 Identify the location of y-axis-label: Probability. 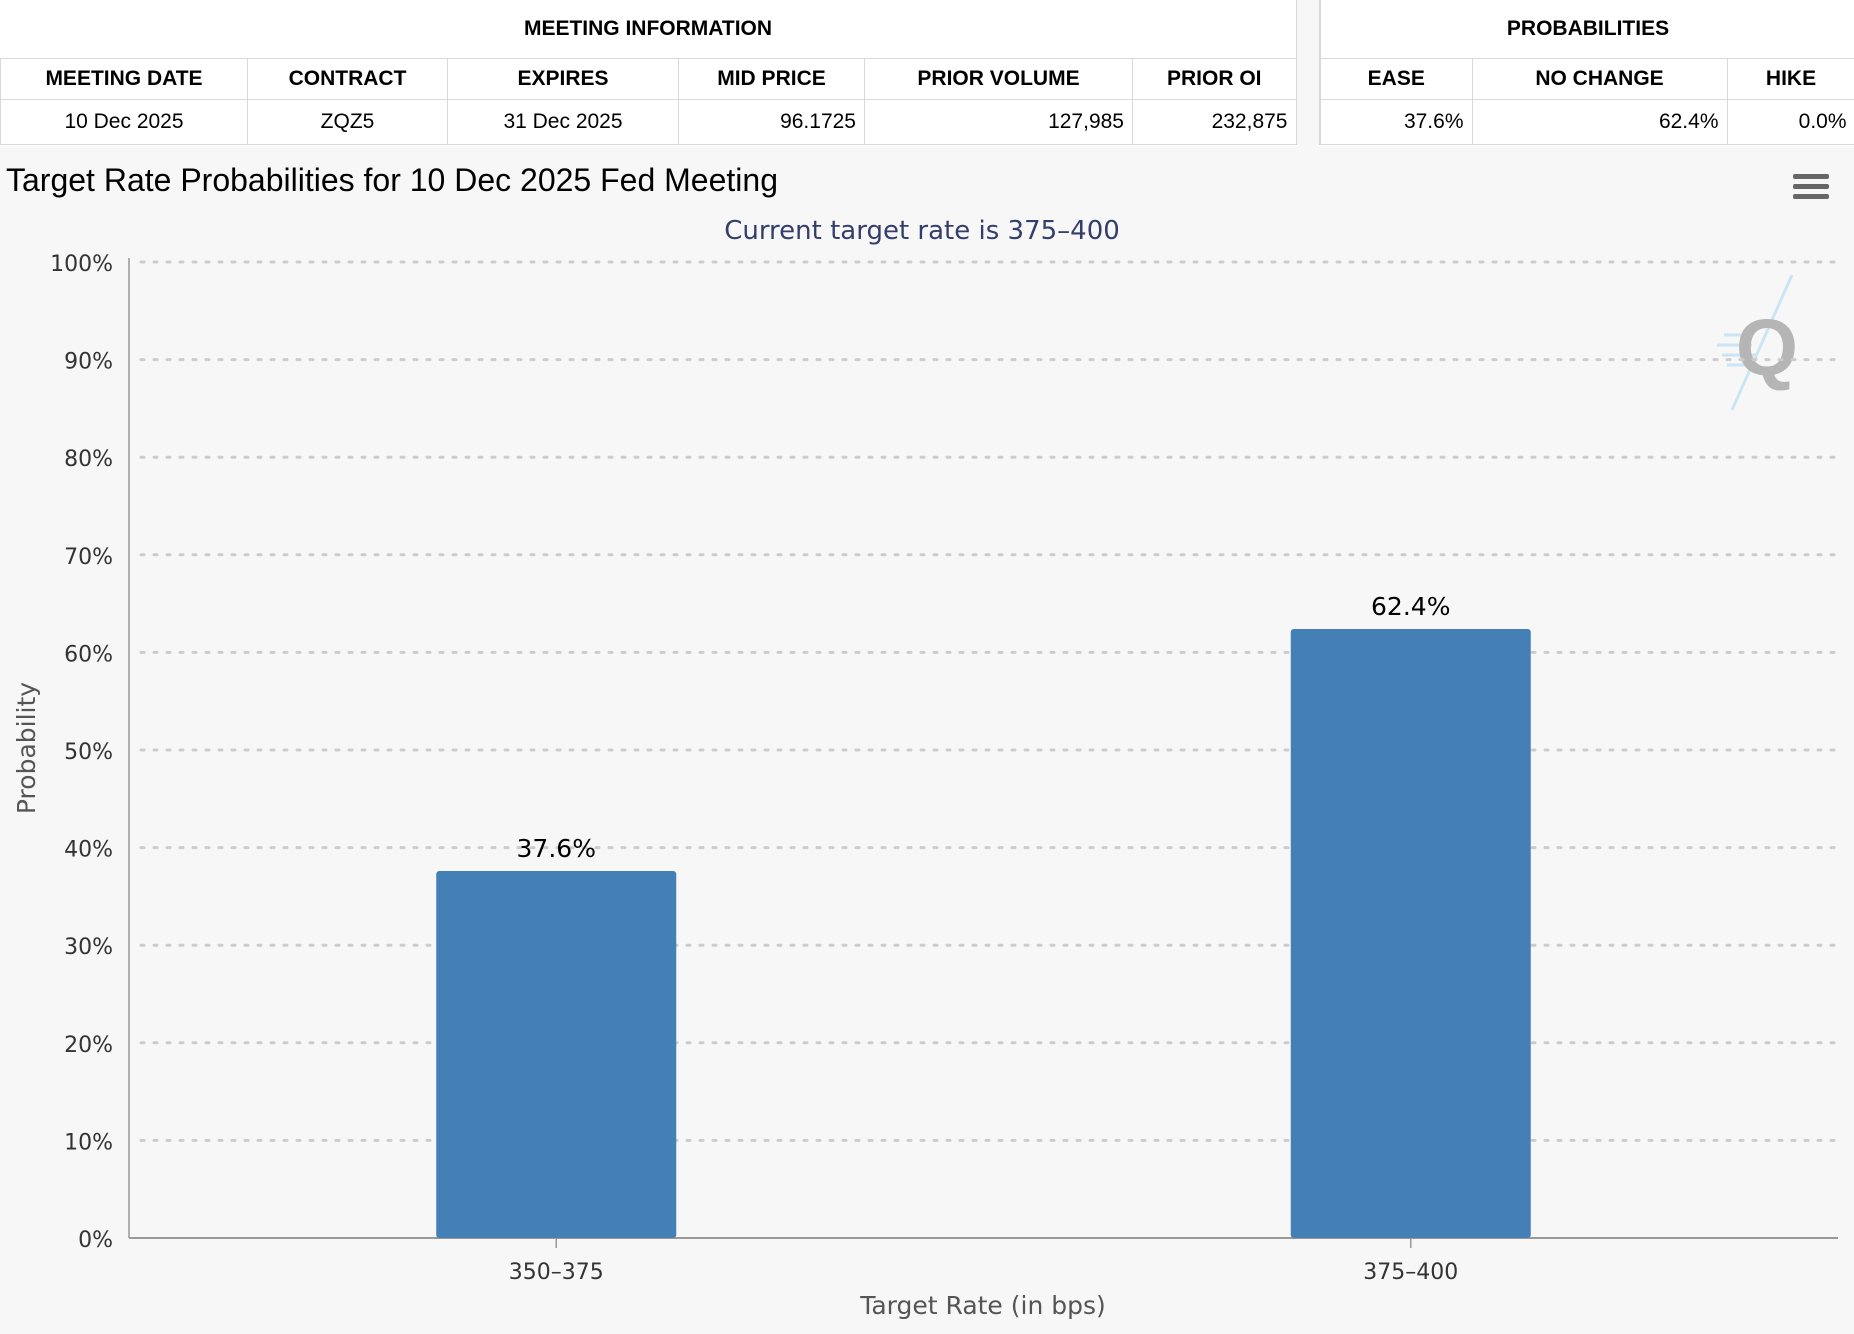
(26, 748).